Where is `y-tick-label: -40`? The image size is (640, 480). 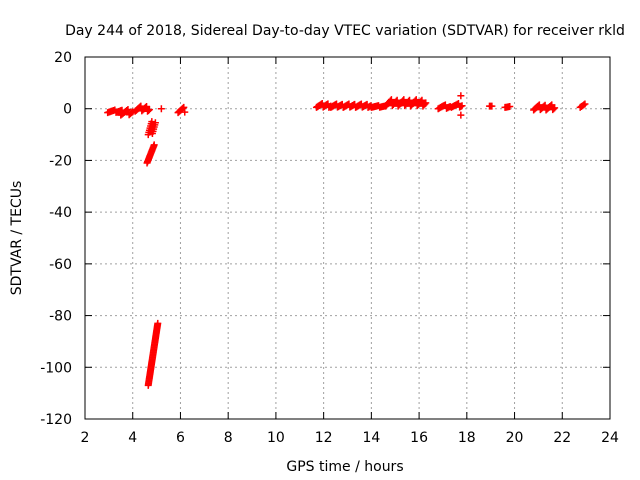
y-tick-label: -40 is located at coordinates (60, 213).